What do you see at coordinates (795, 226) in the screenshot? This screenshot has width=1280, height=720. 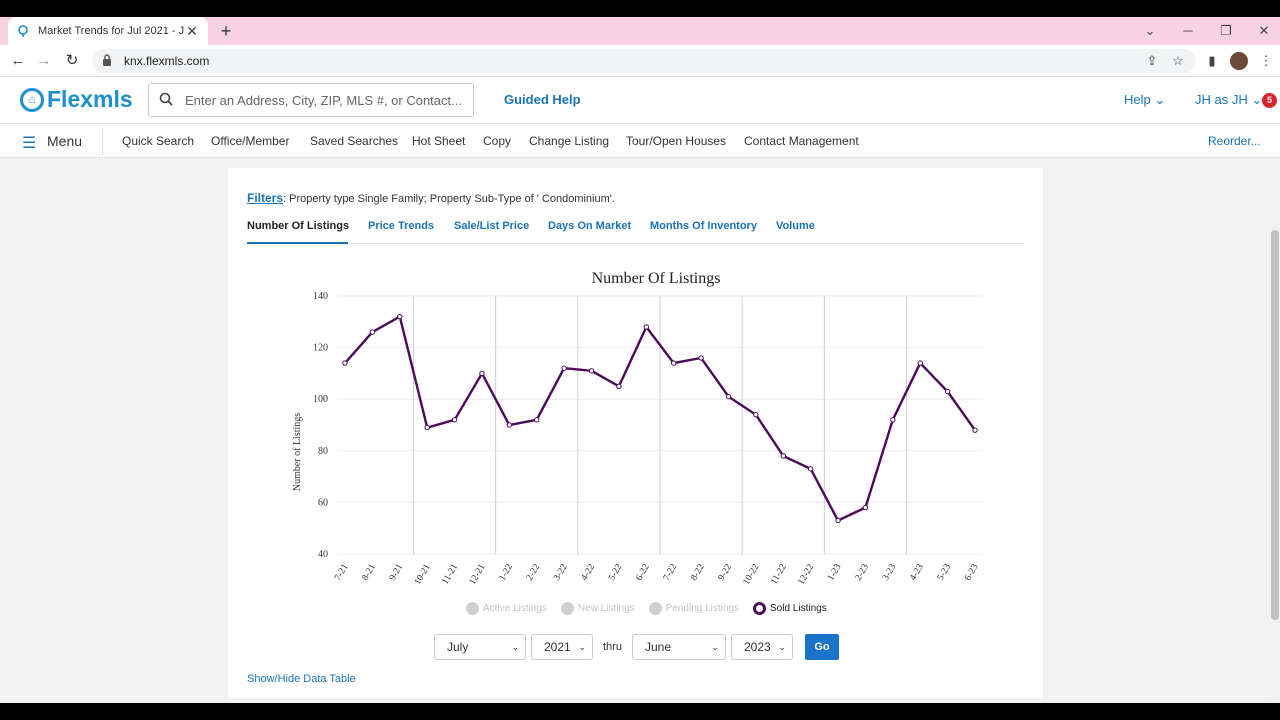 I see `tab-volume: Volume` at bounding box center [795, 226].